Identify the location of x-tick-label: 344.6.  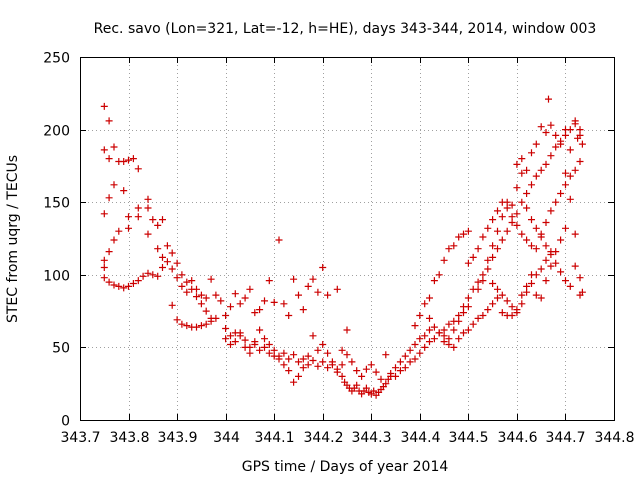
(517, 438).